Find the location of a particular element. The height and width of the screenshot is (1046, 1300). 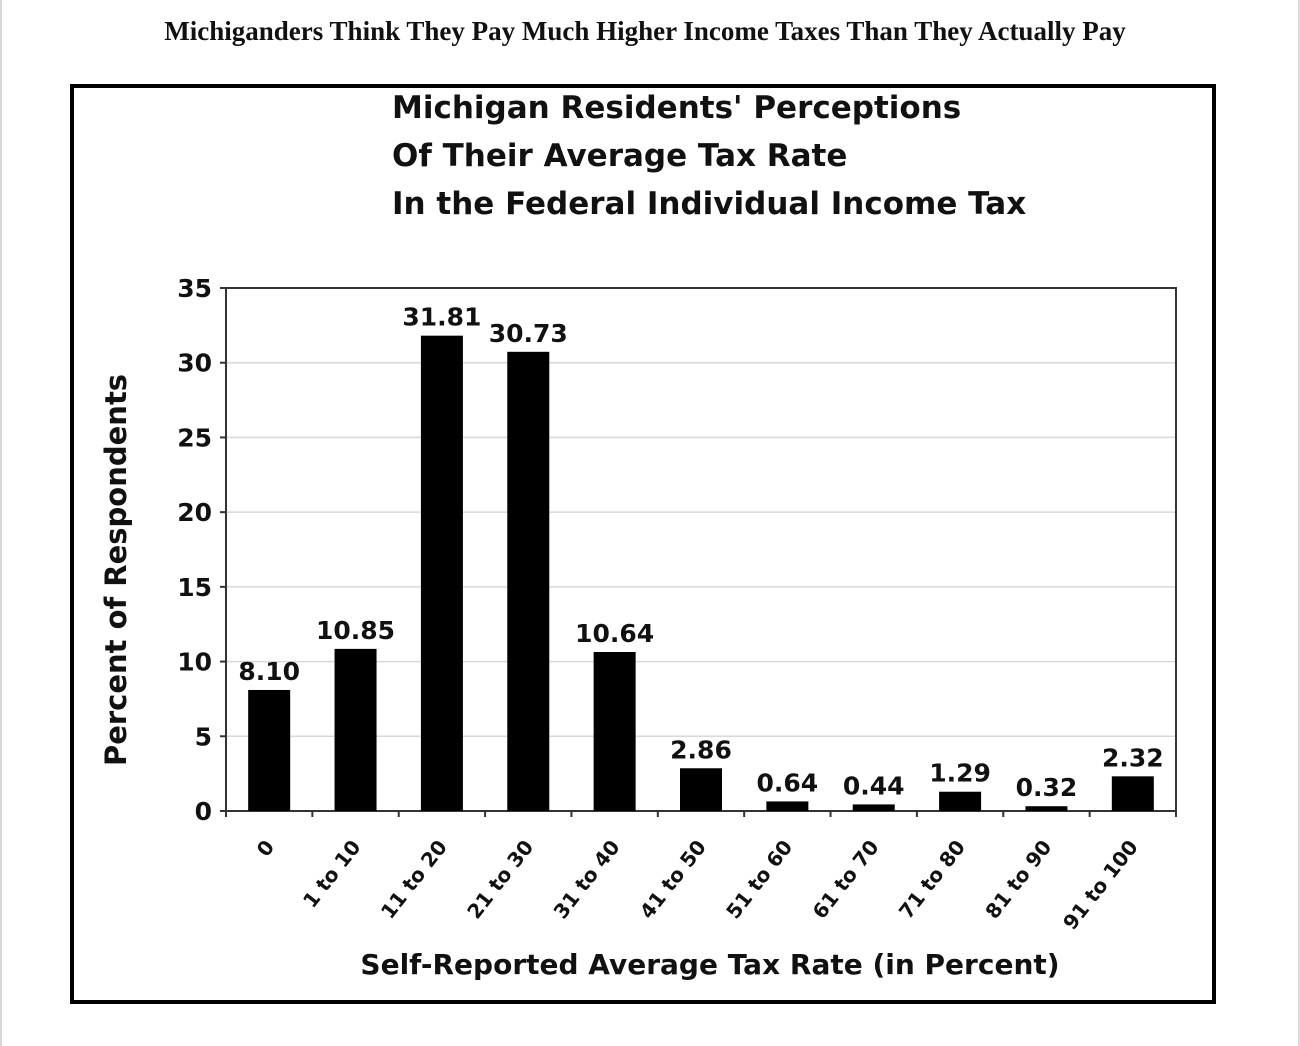

chart-title-line-3: In the Federal Individual Income Tax is located at coordinates (709, 204).